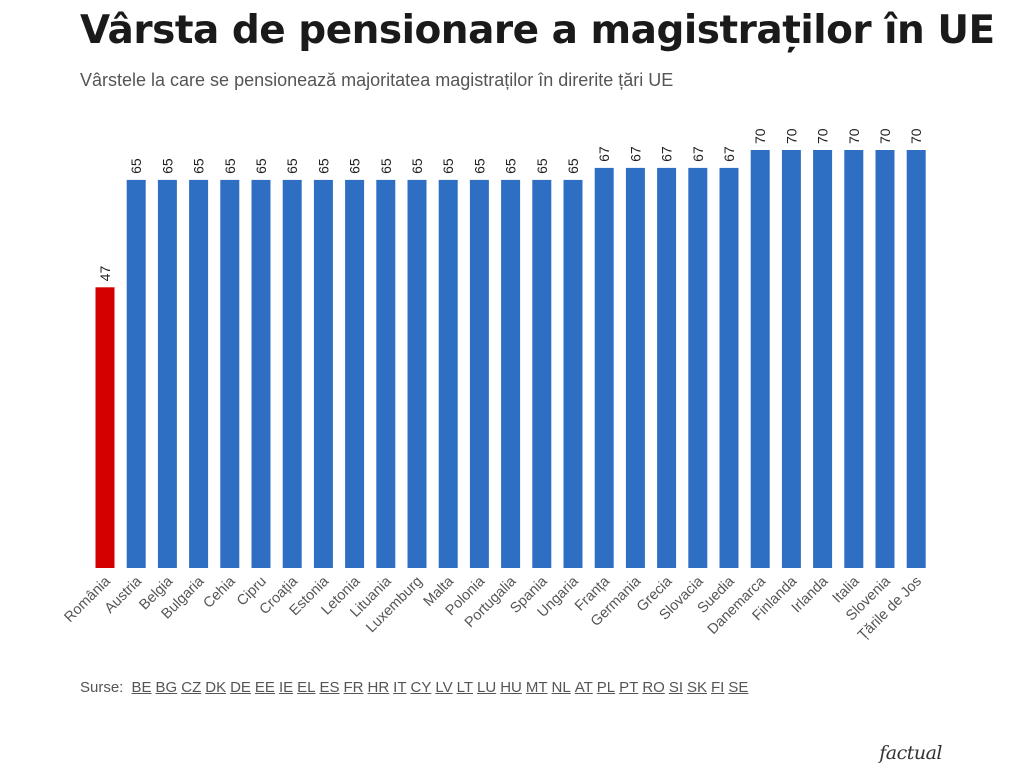 This screenshot has width=1024, height=778. I want to click on source-link-fr: FR, so click(353, 687).